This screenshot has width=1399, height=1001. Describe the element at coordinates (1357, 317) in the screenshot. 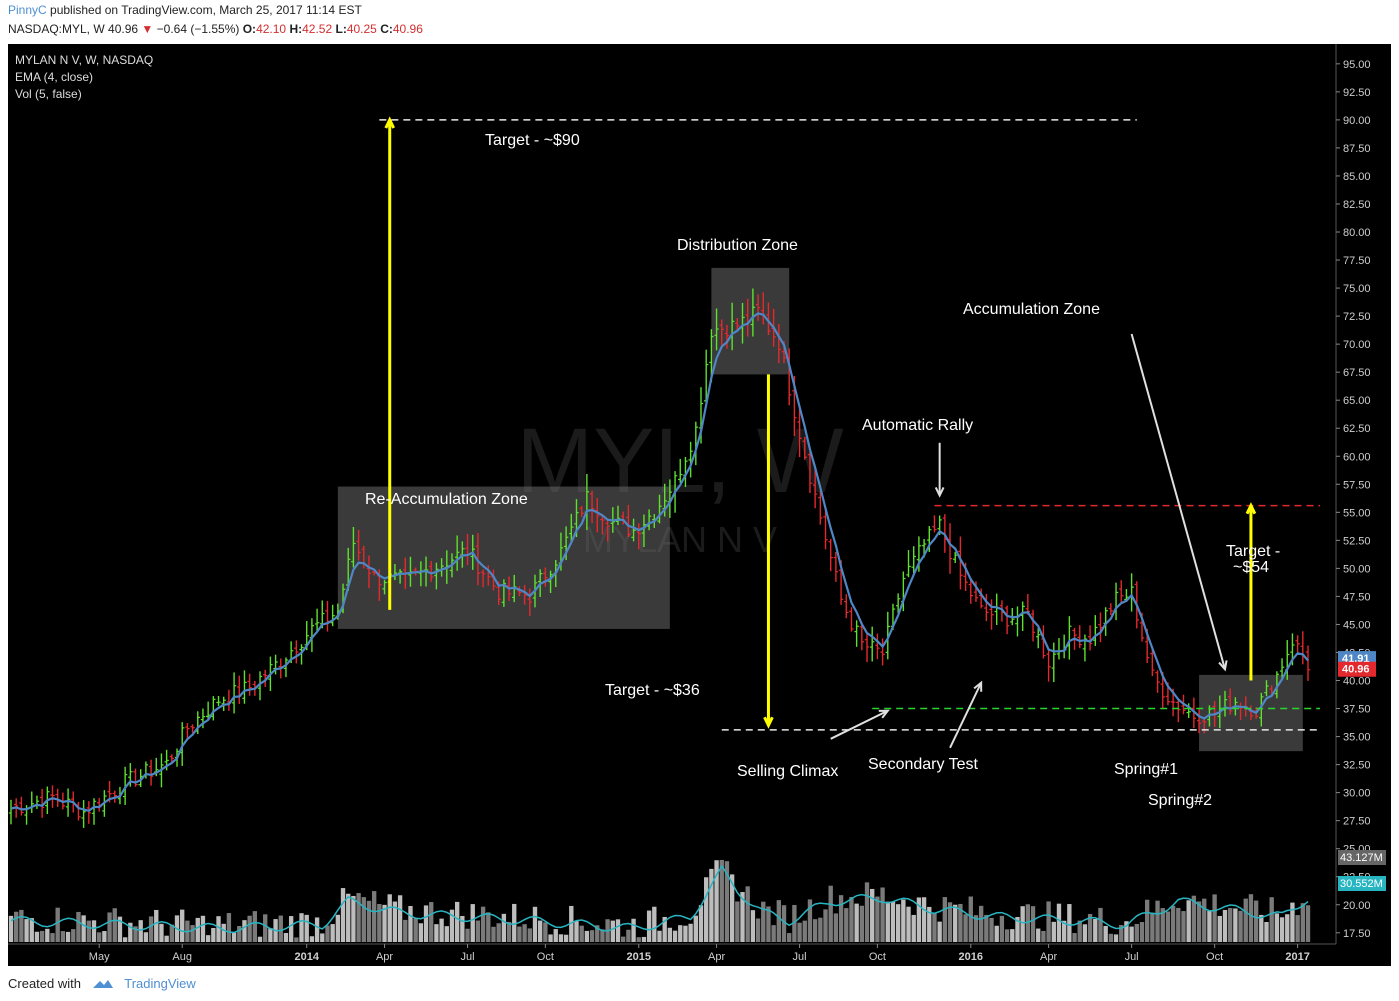

I see `price-tick-label: 72.50` at that location.